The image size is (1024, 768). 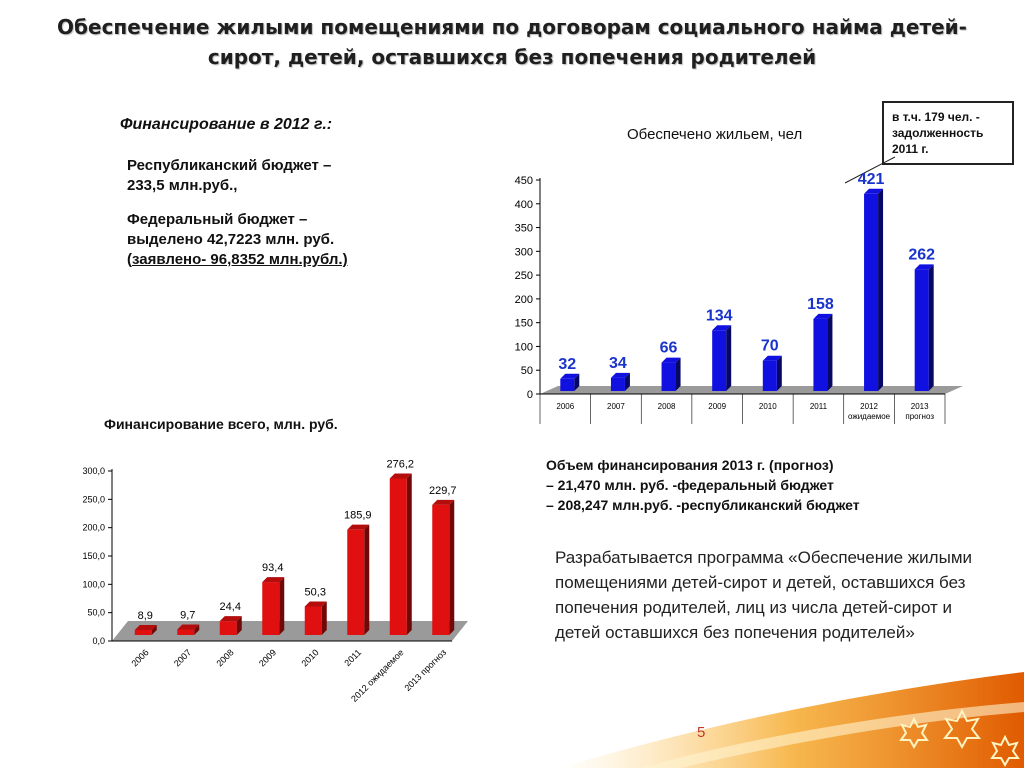 I want to click on y-tick-label: 400, so click(x=524, y=205).